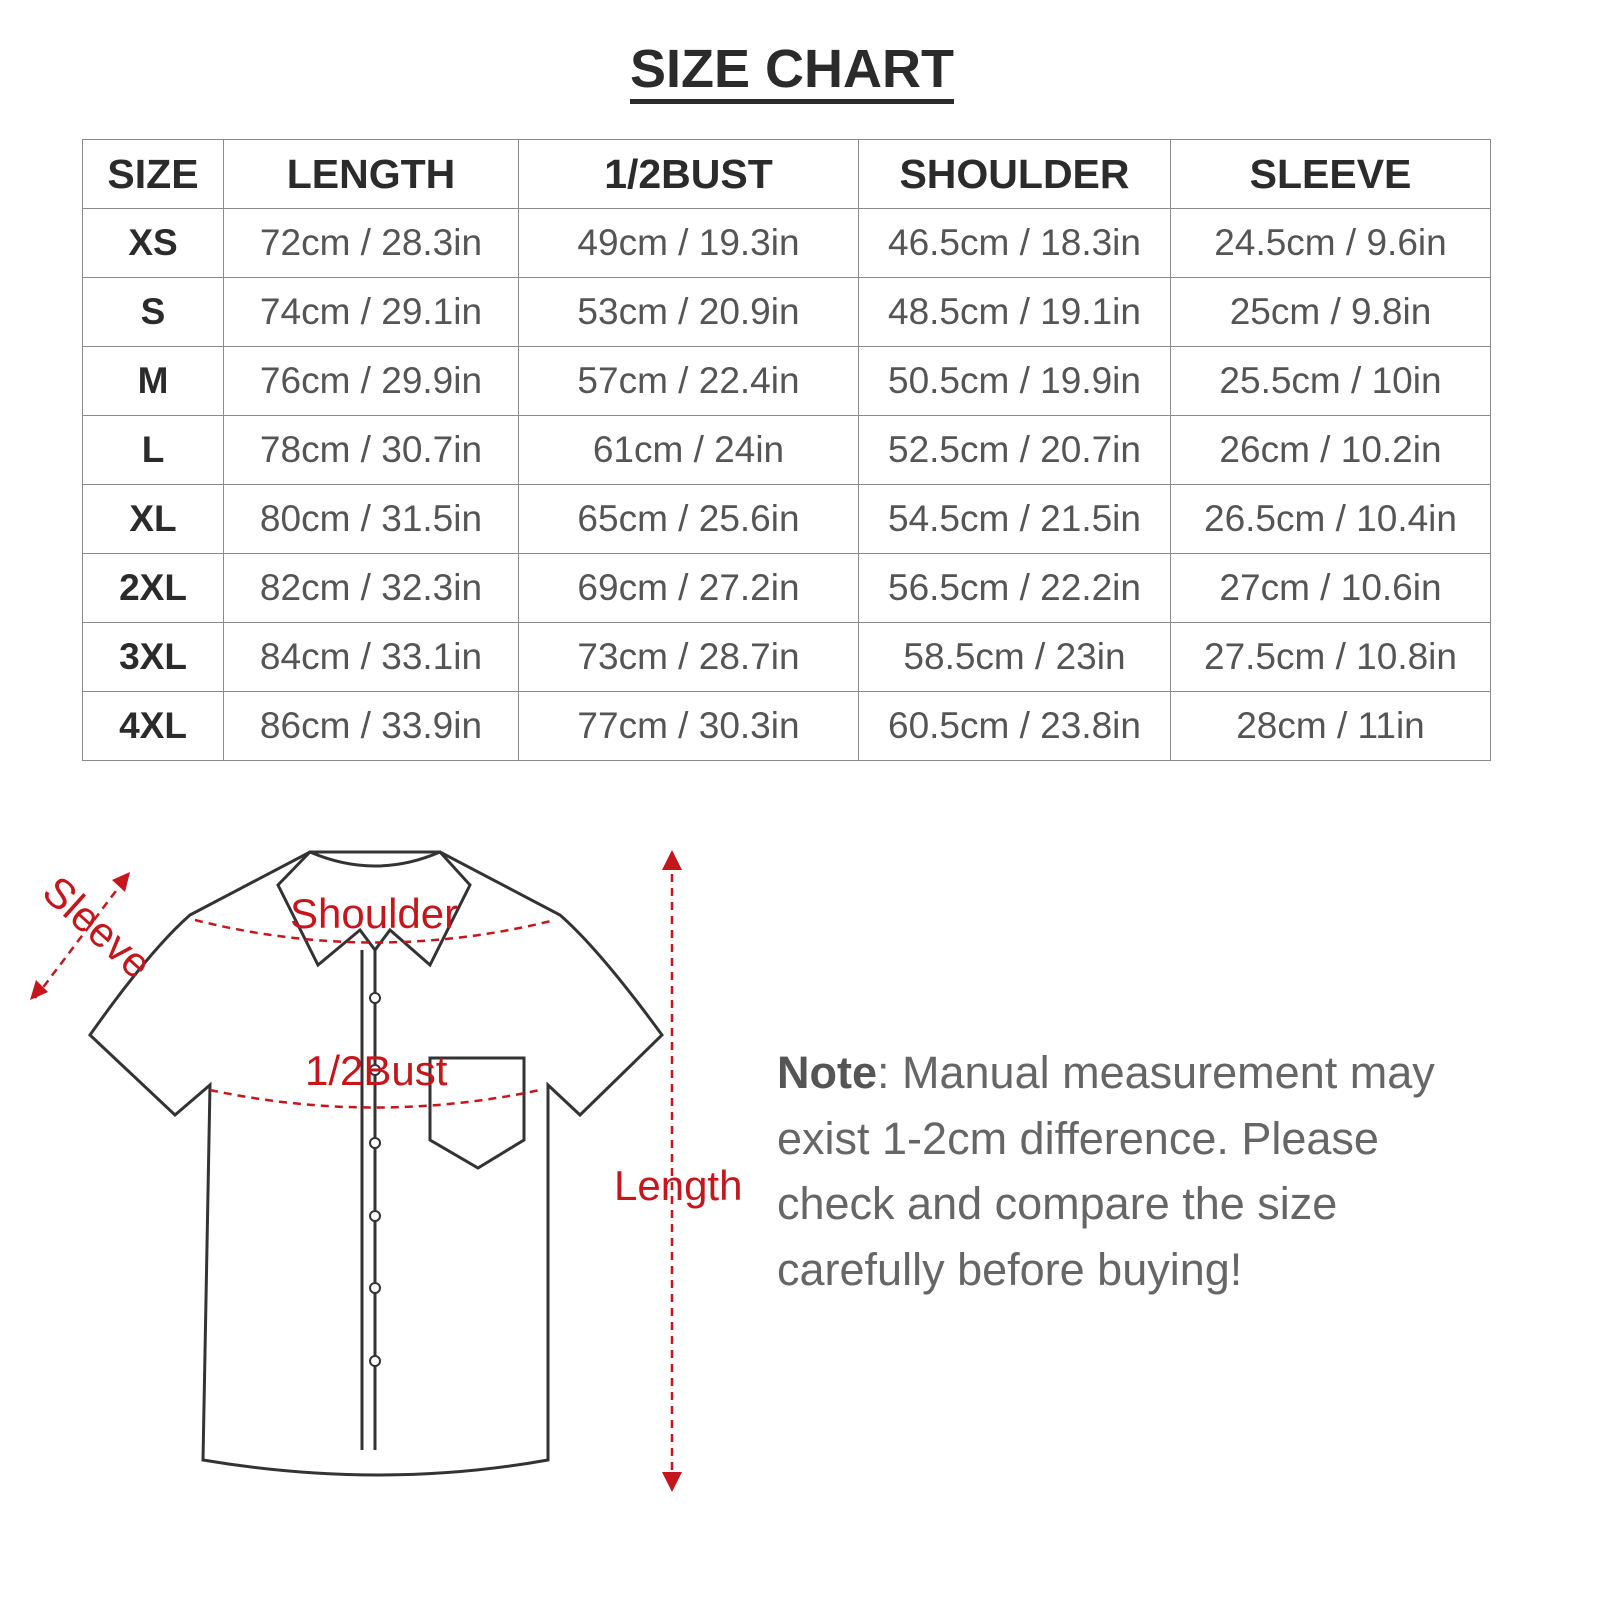 The image size is (1600, 1600). Describe the element at coordinates (1330, 657) in the screenshot. I see `measurement-cell: 27.5cm / 10.8in` at that location.